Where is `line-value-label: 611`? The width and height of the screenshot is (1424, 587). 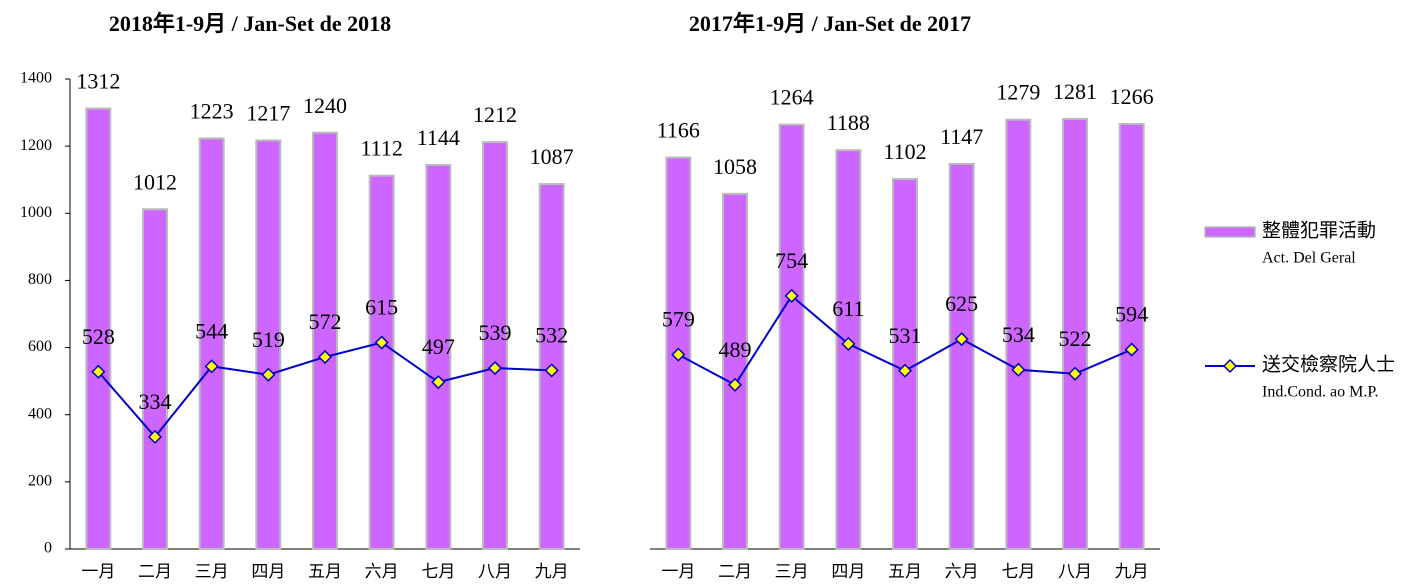 line-value-label: 611 is located at coordinates (848, 308).